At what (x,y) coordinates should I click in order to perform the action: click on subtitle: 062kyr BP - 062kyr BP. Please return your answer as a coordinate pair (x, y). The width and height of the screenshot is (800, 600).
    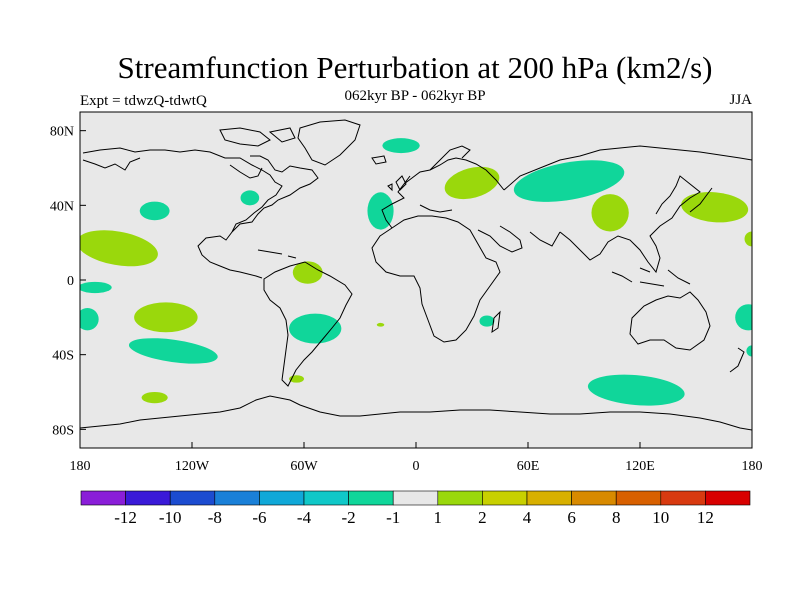
    Looking at the image, I should click on (415, 96).